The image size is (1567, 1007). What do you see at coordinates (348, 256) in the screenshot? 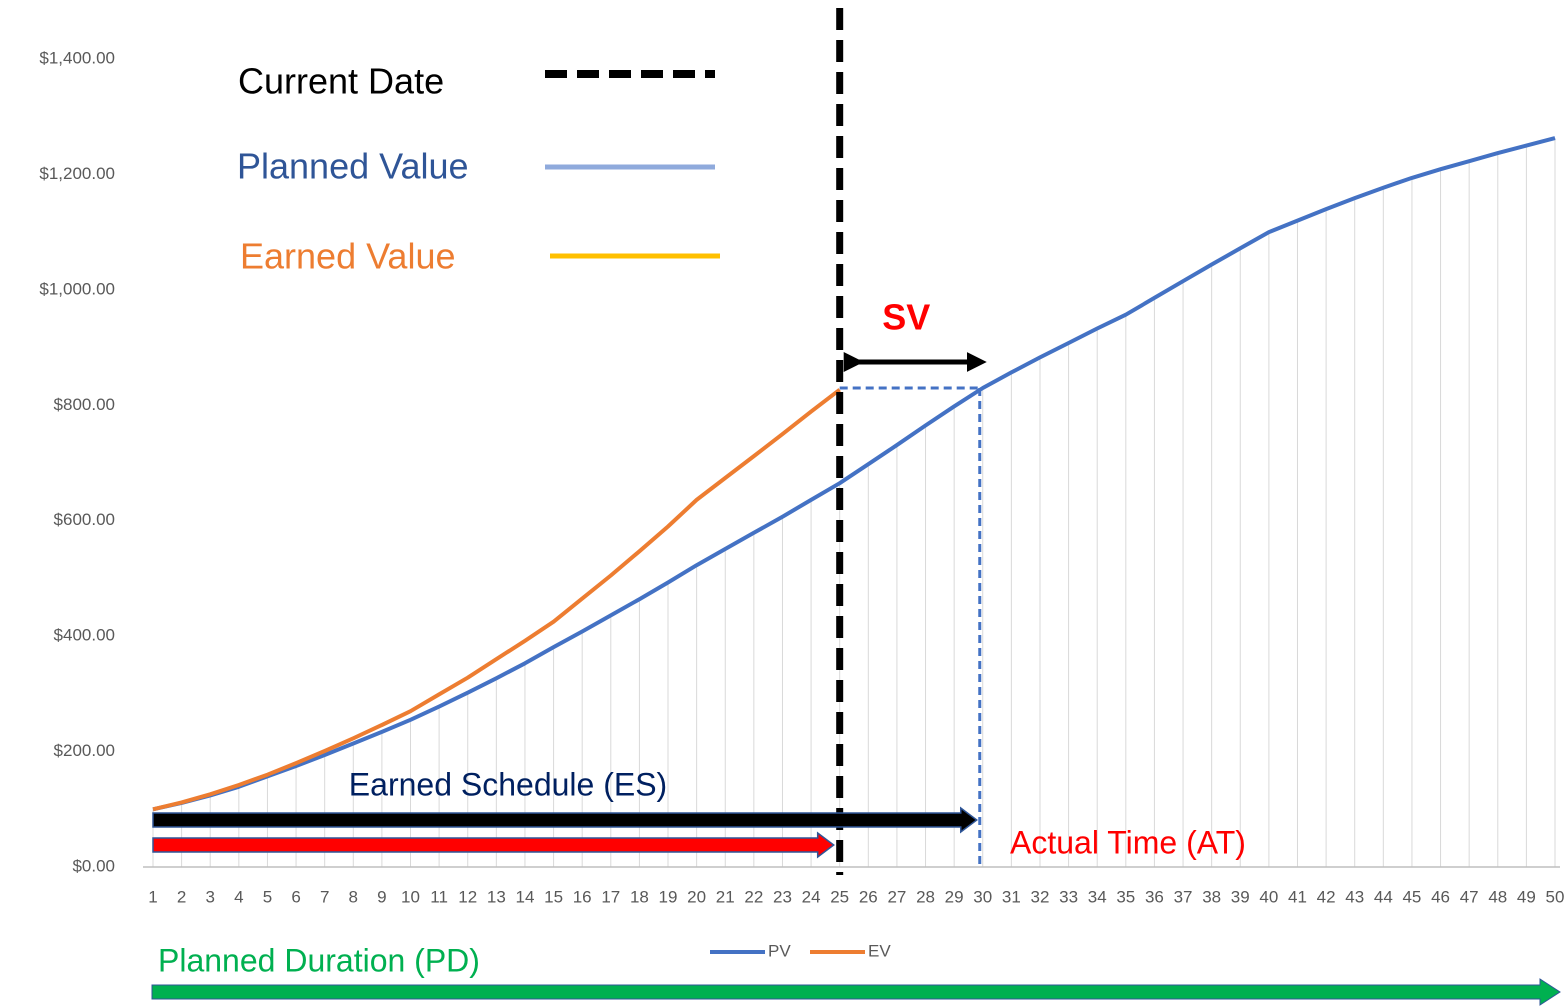
I see `earned-value-label: Earned Value` at bounding box center [348, 256].